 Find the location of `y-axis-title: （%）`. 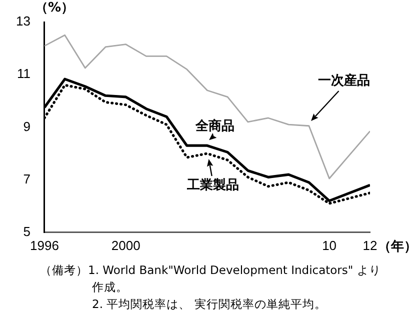

y-axis-title: （%） is located at coordinates (54, 8).